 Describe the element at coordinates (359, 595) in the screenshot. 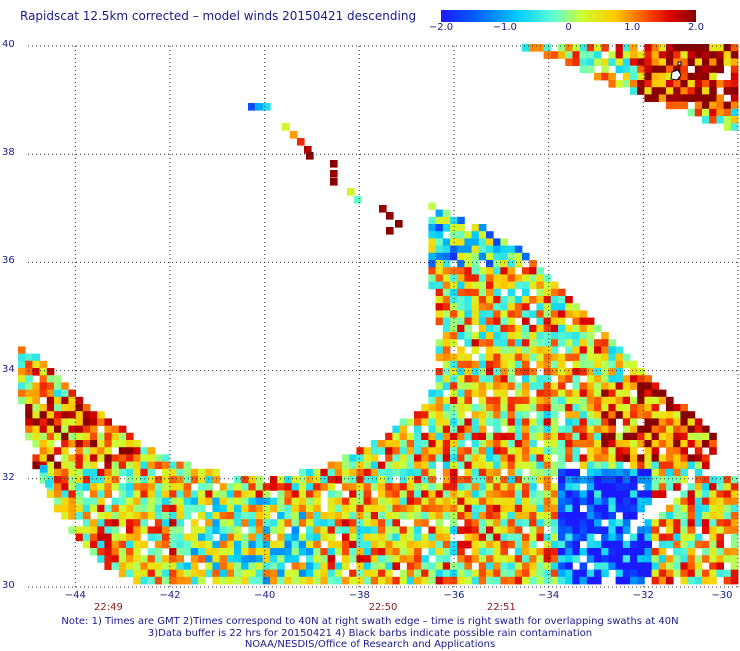

I see `longitude-tick-label: −38` at that location.